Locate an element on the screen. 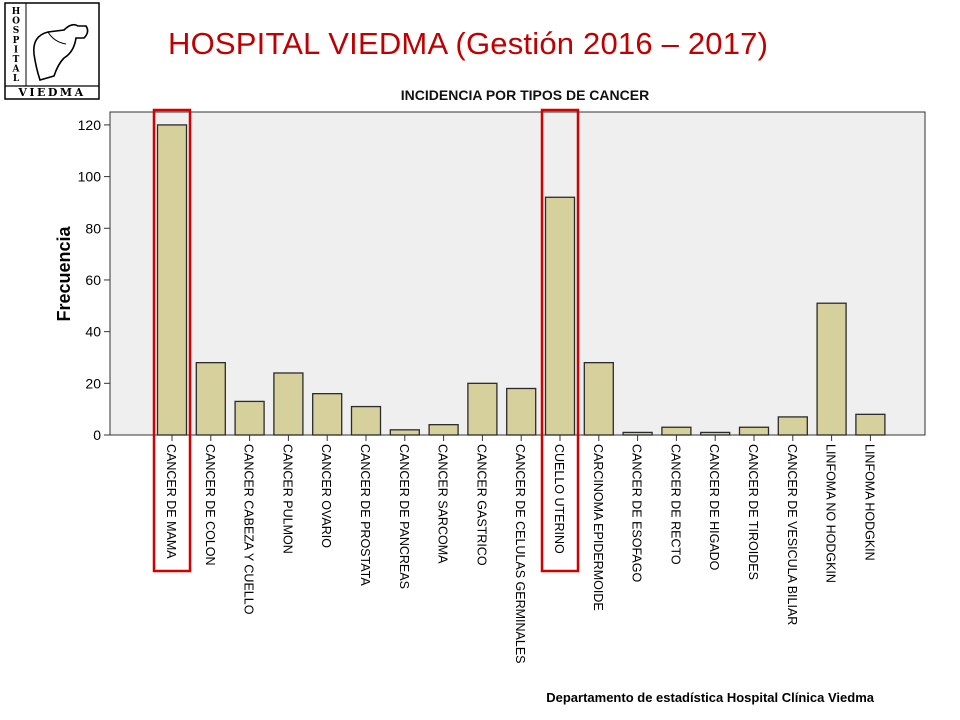 The height and width of the screenshot is (720, 960). slide-title: HOSPITAL VIEDMA (Gestión 2016 – 2017) is located at coordinates (468, 43).